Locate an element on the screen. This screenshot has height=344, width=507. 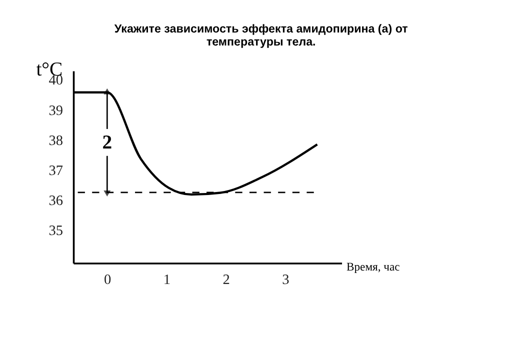
y-tick-label: 35 is located at coordinates (56, 230).